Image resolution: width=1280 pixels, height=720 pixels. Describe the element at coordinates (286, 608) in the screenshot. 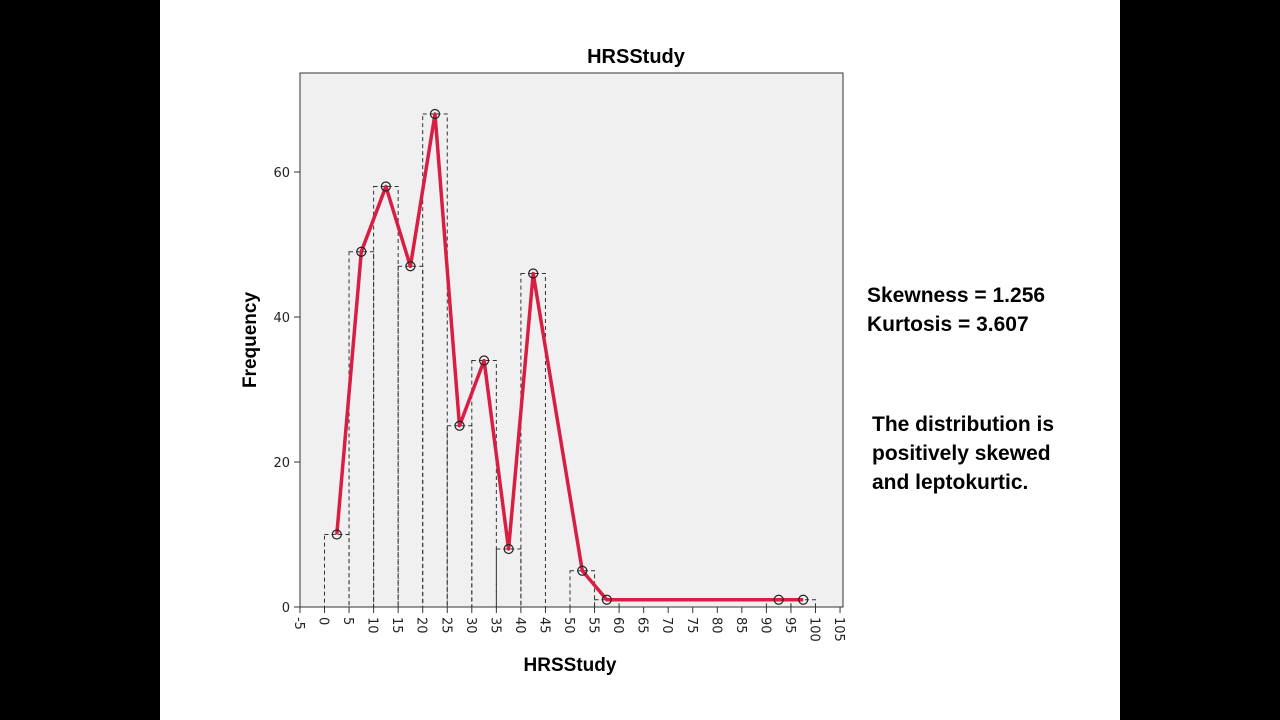

I see `y-tick-label: 0` at that location.